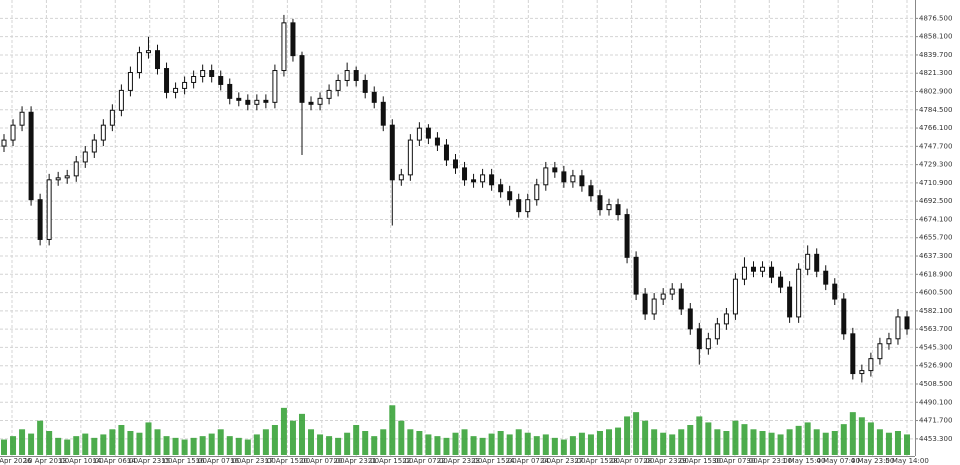  What do you see at coordinates (935, 128) in the screenshot?
I see `y-tick-label: 4766.100` at bounding box center [935, 128].